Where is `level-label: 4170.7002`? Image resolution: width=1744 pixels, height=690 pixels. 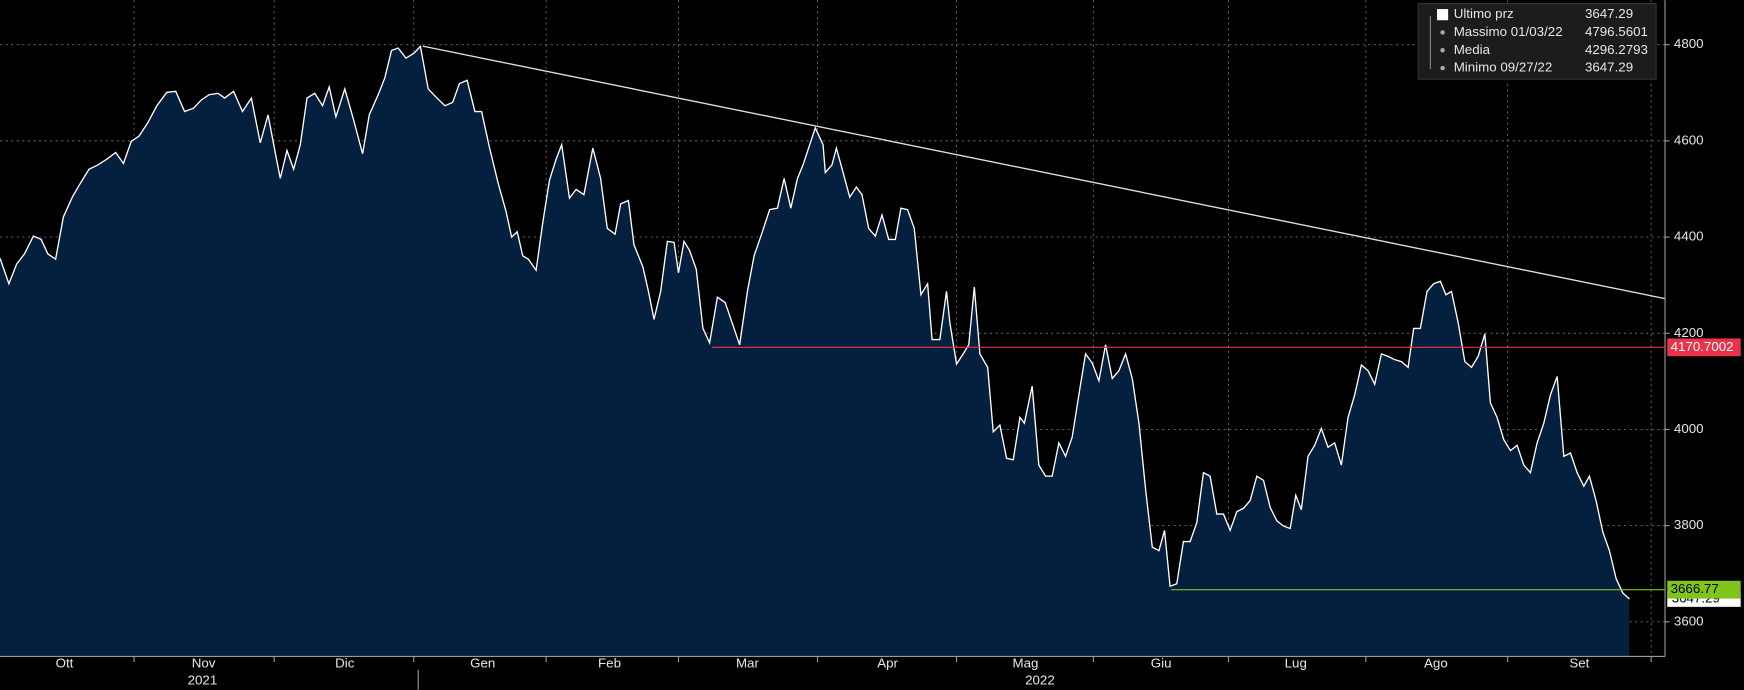 level-label: 4170.7002 is located at coordinates (1702, 346).